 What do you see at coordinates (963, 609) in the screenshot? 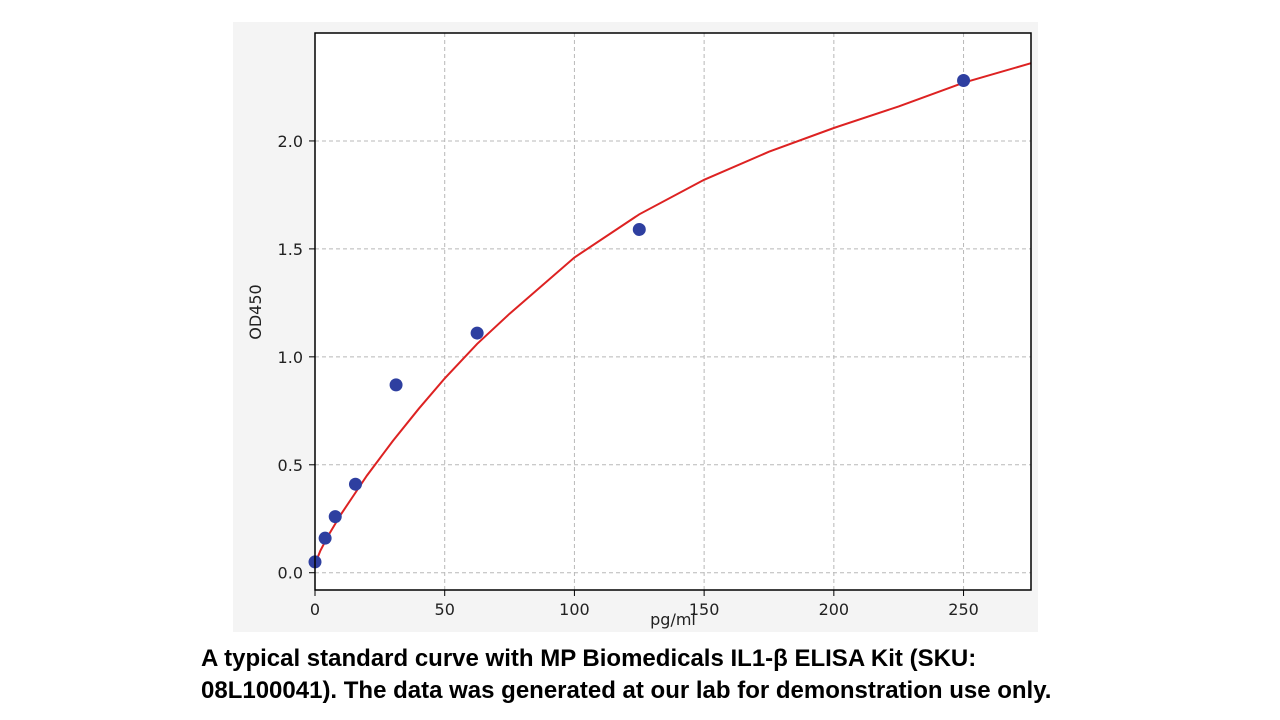
I see `x-tick-label: 250` at bounding box center [963, 609].